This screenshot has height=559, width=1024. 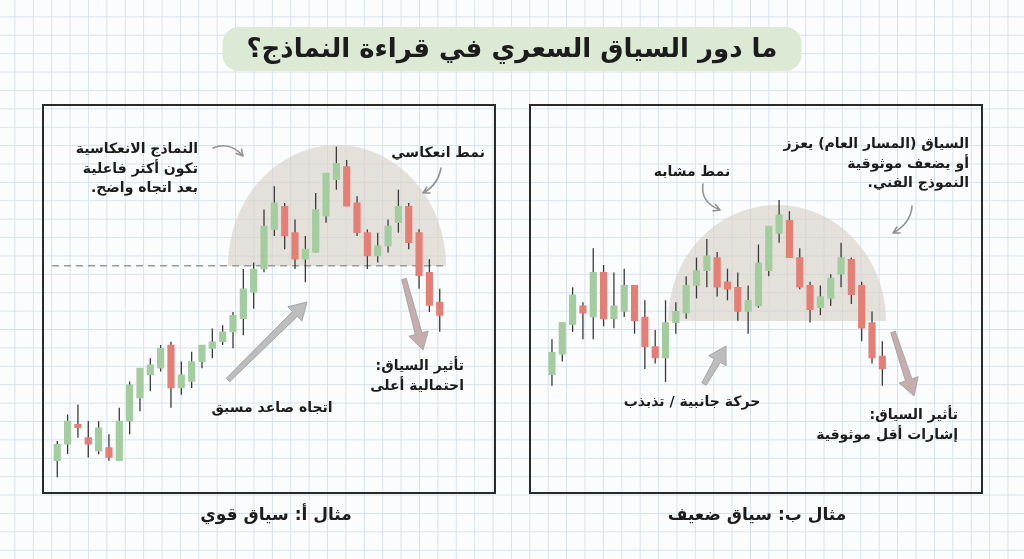 I want to click on annotation: اتجاه صاعد مسبق, so click(x=272, y=408).